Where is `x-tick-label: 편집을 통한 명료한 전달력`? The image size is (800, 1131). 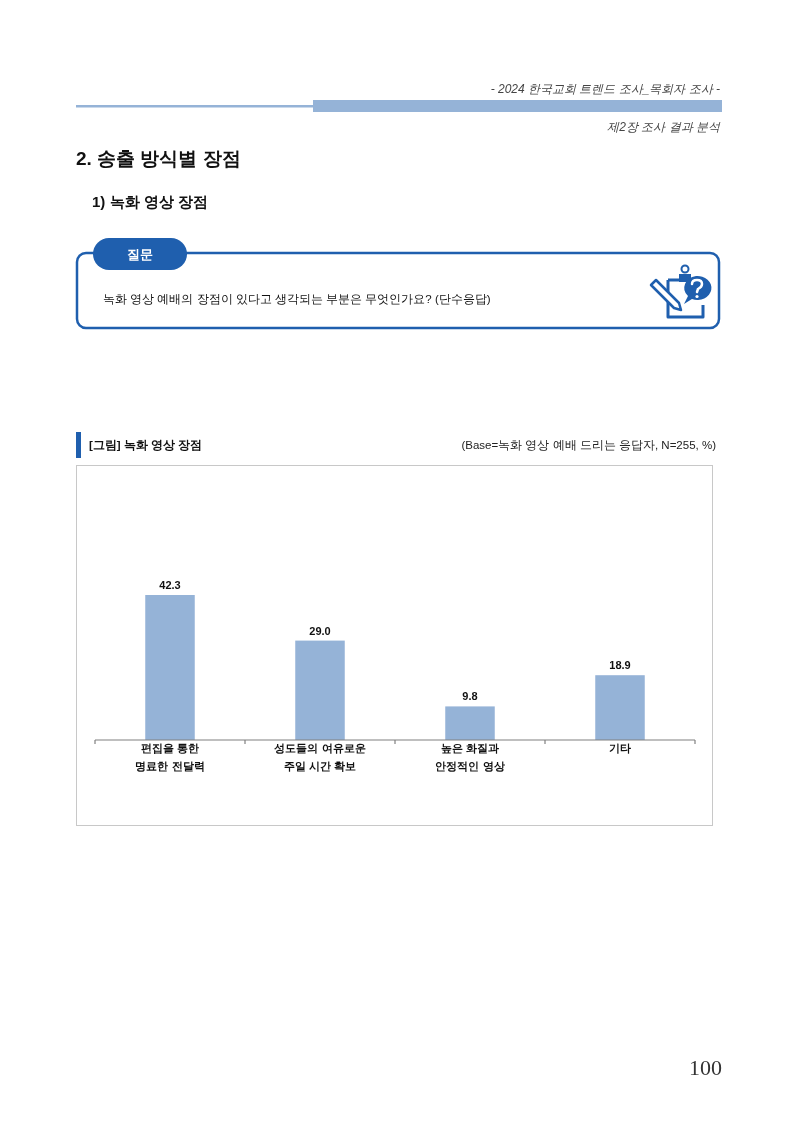
x-tick-label: 편집을 통한 명료한 전달력 is located at coordinates (170, 757).